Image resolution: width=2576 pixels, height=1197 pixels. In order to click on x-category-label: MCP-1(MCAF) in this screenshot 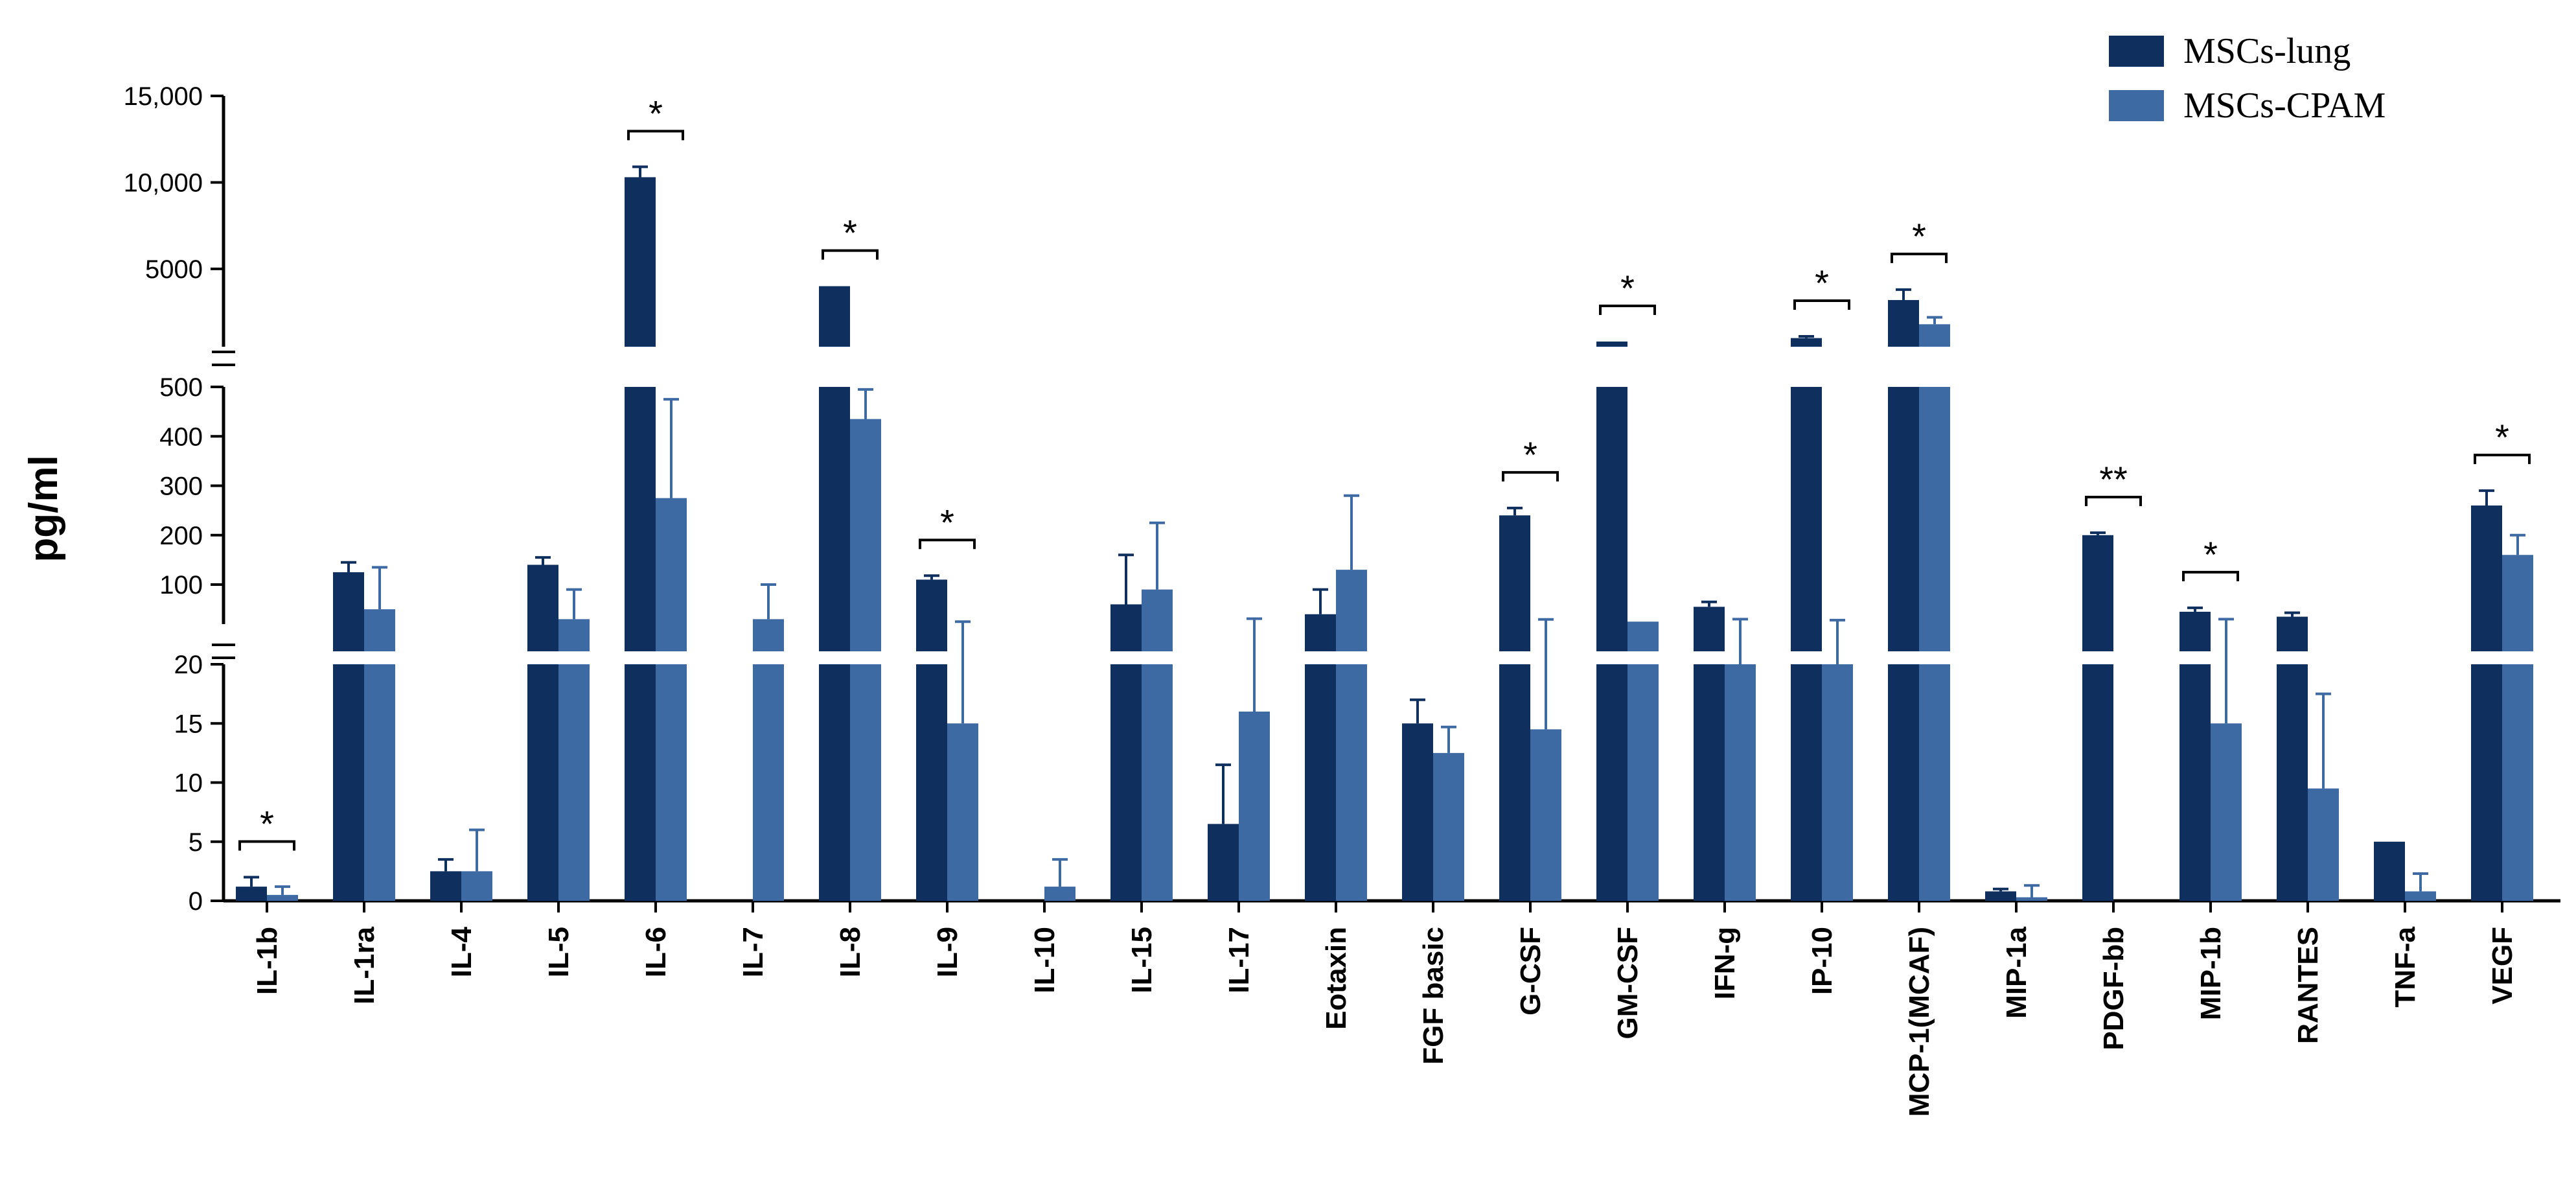, I will do `click(1919, 1022)`.